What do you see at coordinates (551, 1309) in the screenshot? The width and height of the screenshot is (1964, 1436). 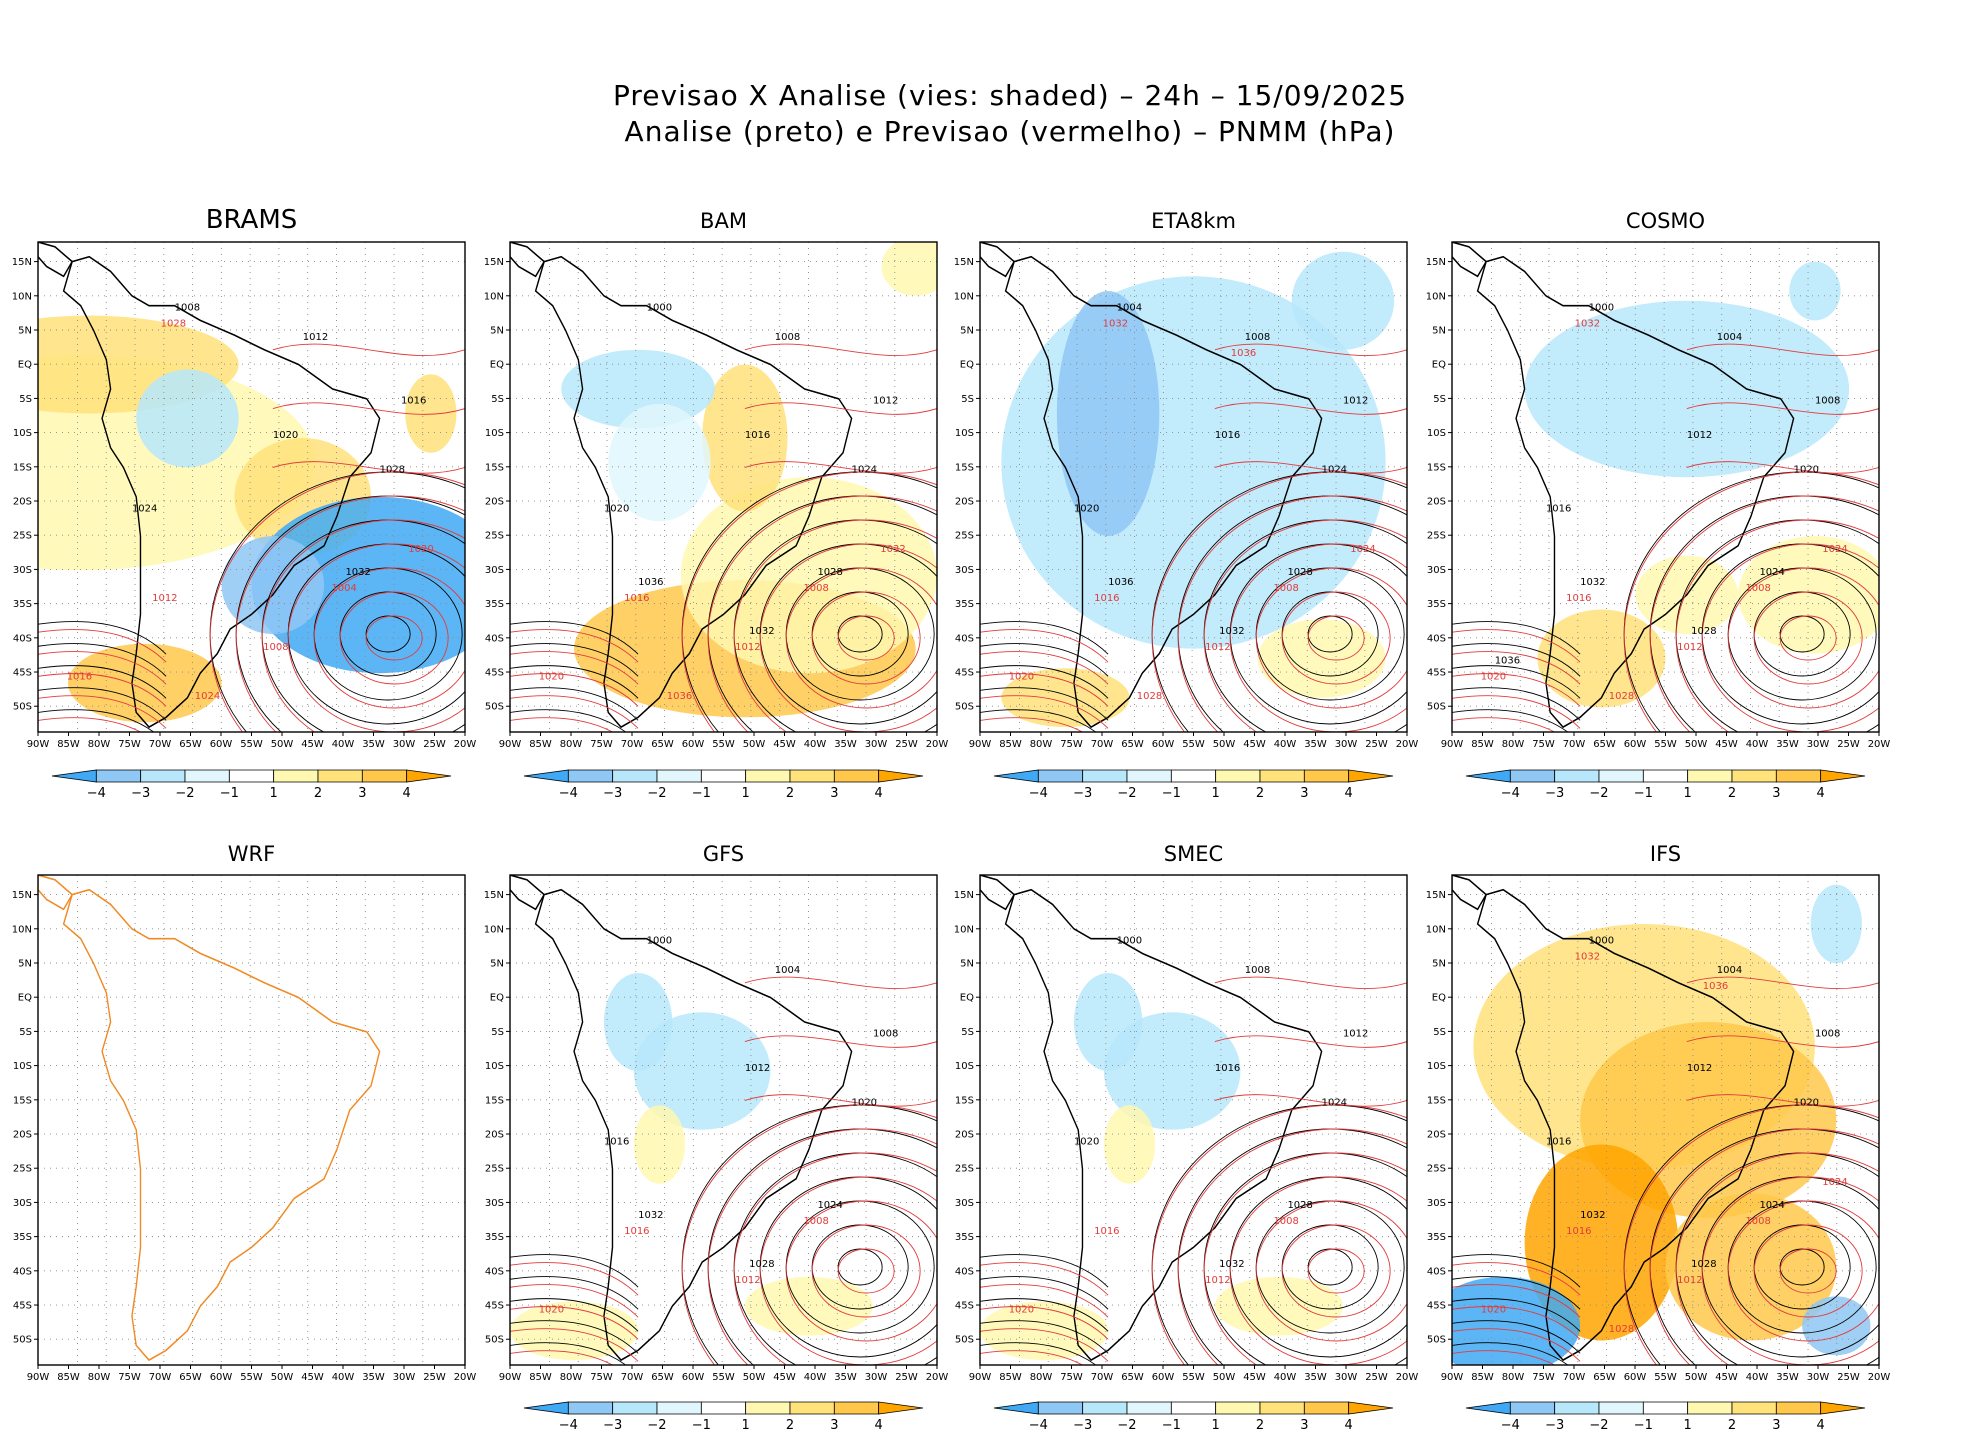 I see `forecast-contour-label: 1020` at bounding box center [551, 1309].